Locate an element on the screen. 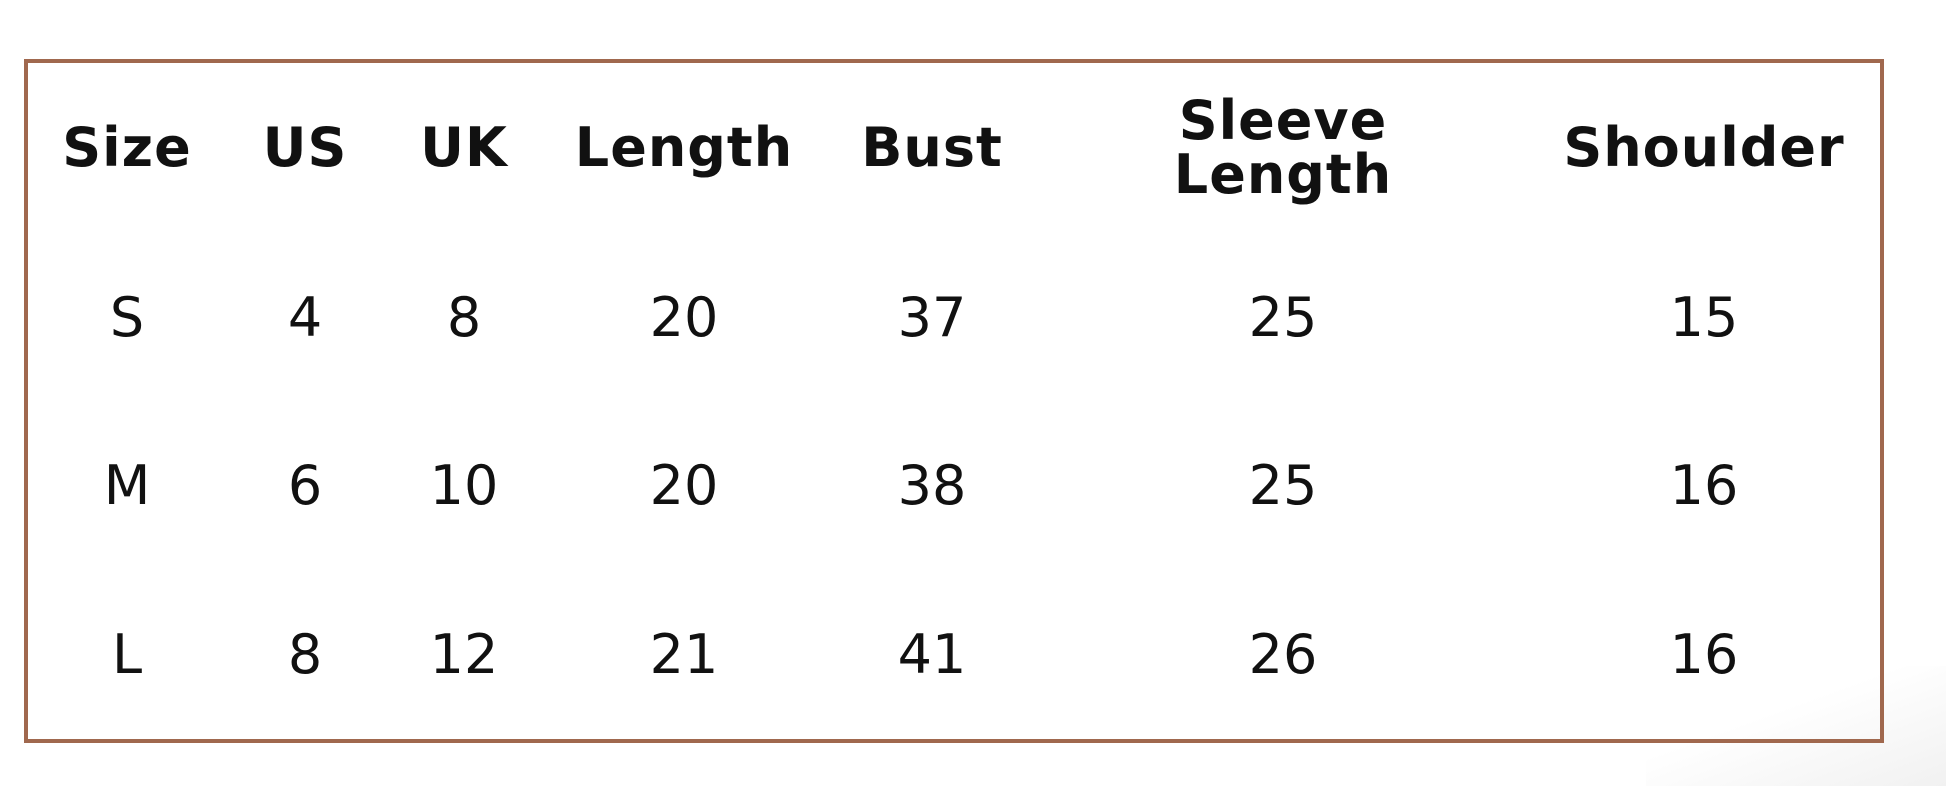  cell-size: S is located at coordinates (127, 317).